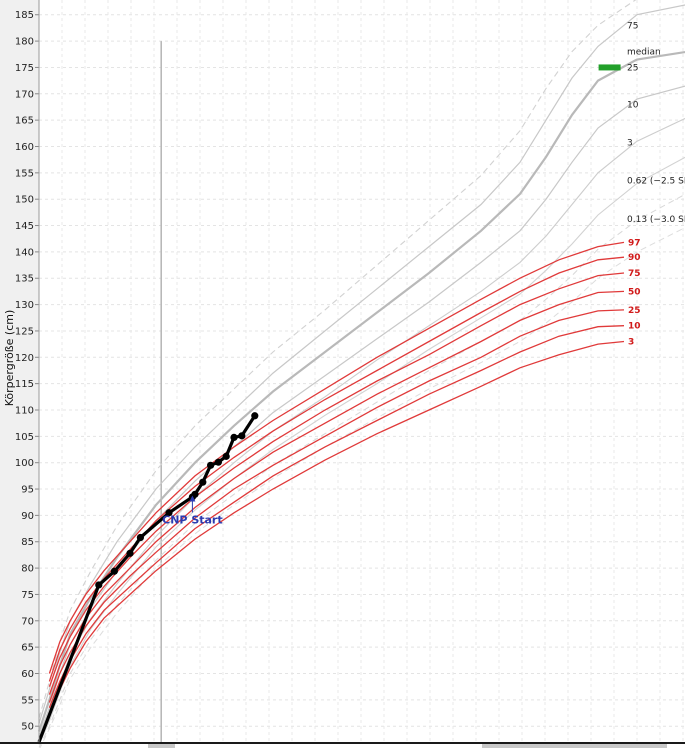  I want to click on percentile-label-3: 3, so click(631, 342).